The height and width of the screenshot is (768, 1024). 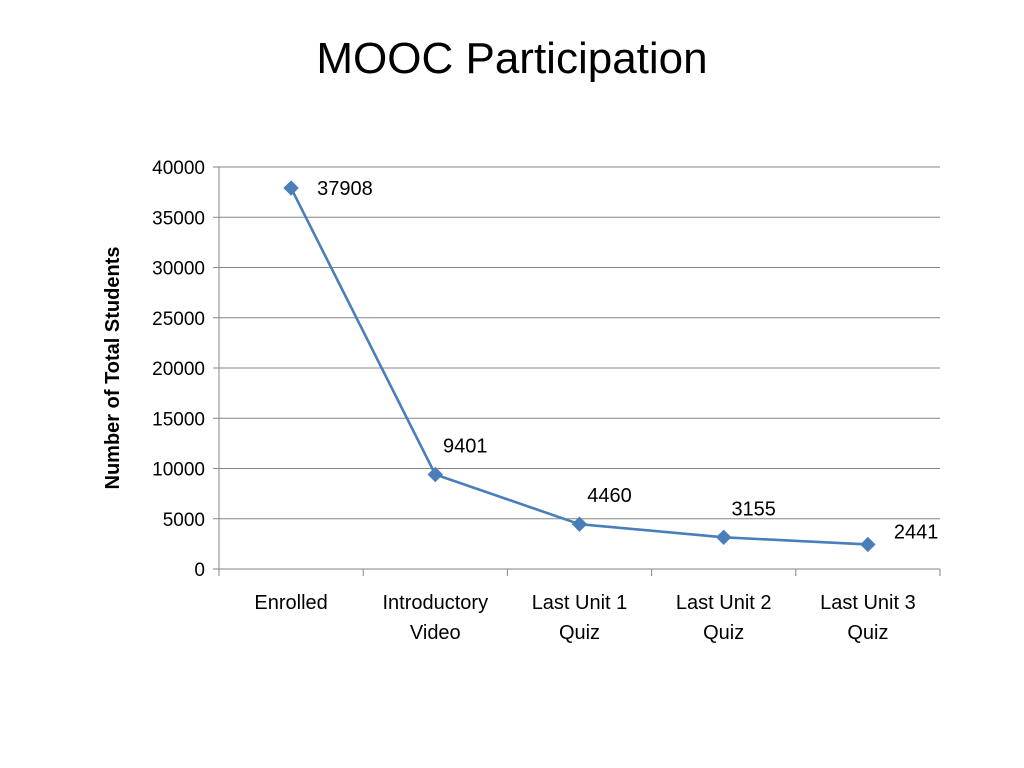 I want to click on x-tick-label: Introductory Video, so click(x=435, y=618).